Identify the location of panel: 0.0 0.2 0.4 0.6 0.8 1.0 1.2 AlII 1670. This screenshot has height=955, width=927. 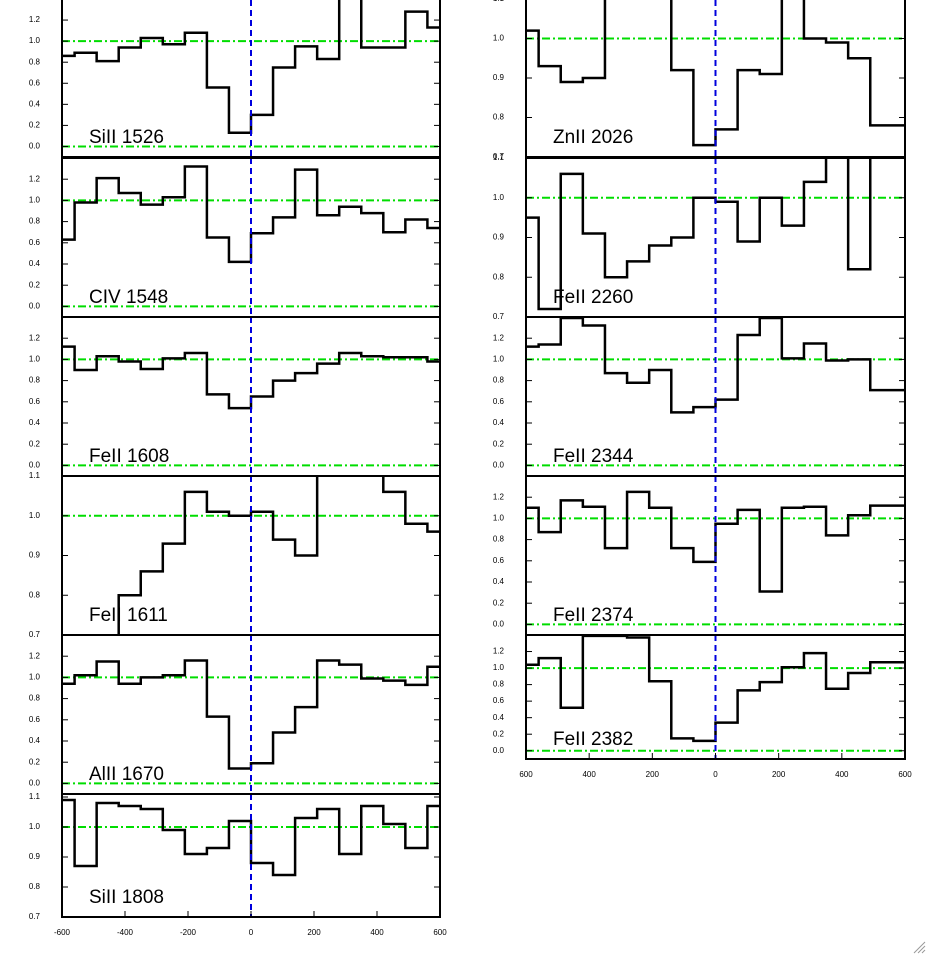
(235, 714).